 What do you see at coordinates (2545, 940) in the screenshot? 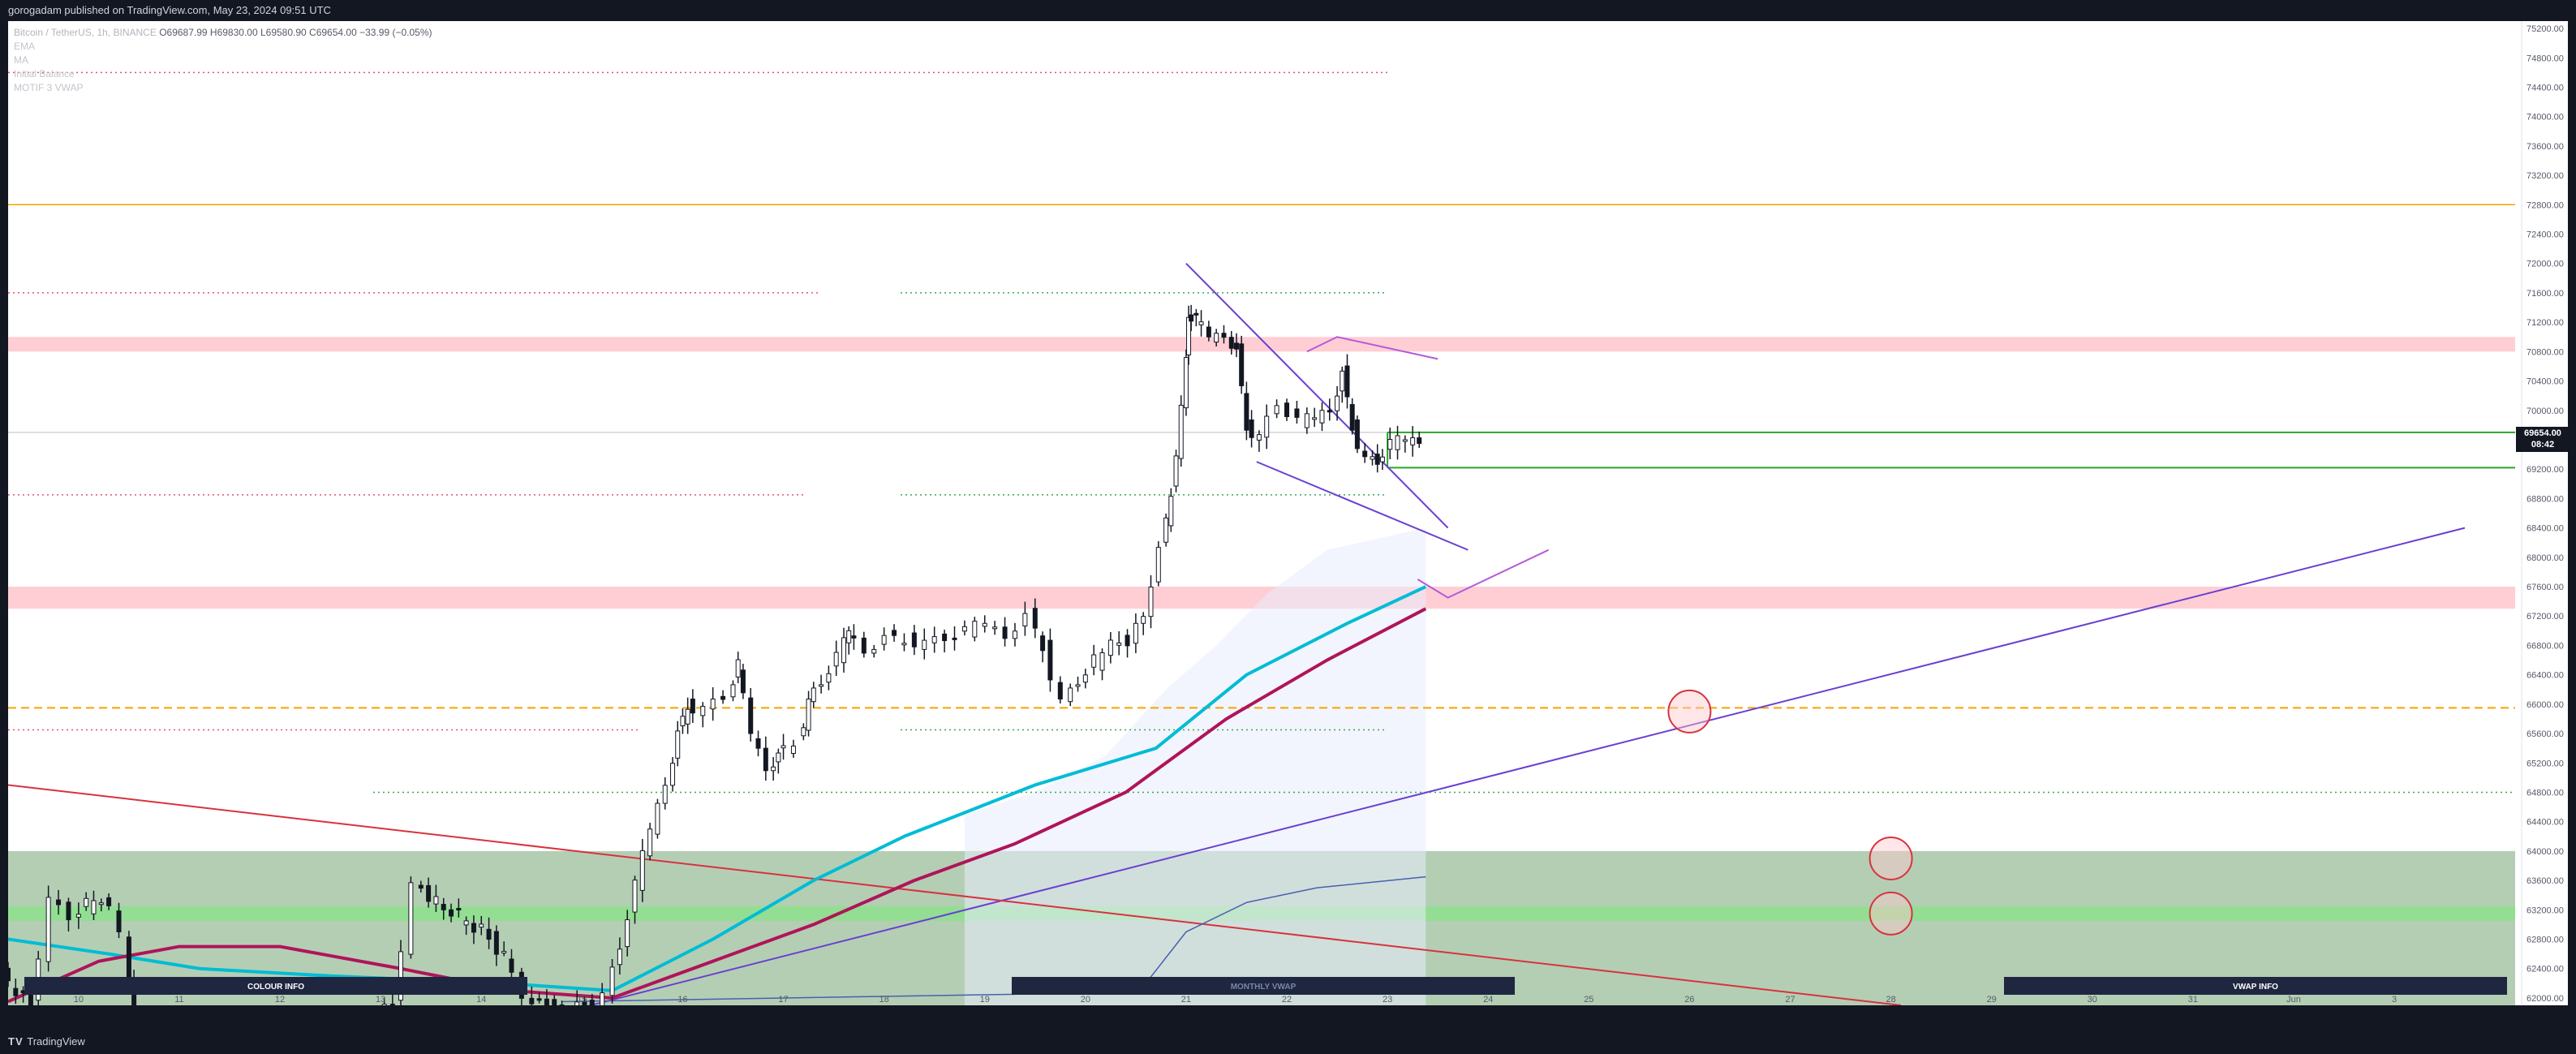
I see `price-tick-label: 62800.00` at bounding box center [2545, 940].